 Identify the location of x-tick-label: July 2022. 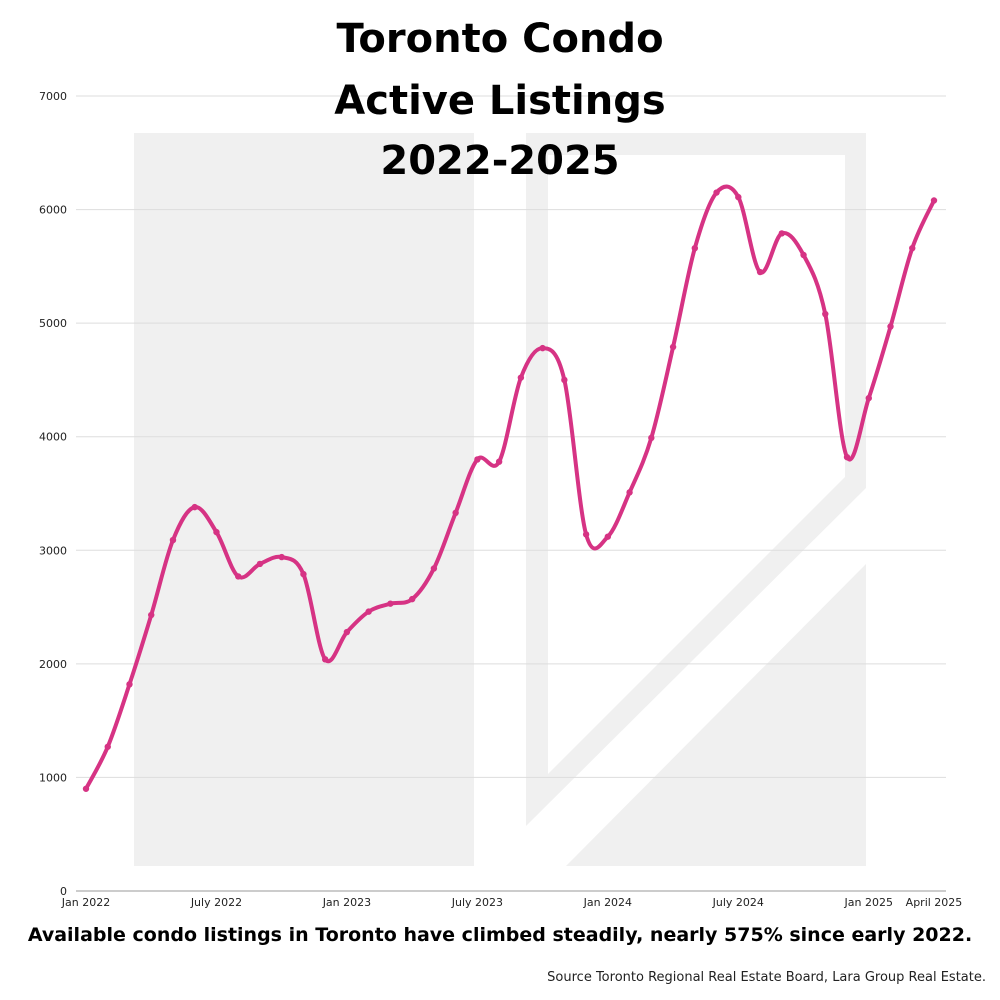
(216, 902).